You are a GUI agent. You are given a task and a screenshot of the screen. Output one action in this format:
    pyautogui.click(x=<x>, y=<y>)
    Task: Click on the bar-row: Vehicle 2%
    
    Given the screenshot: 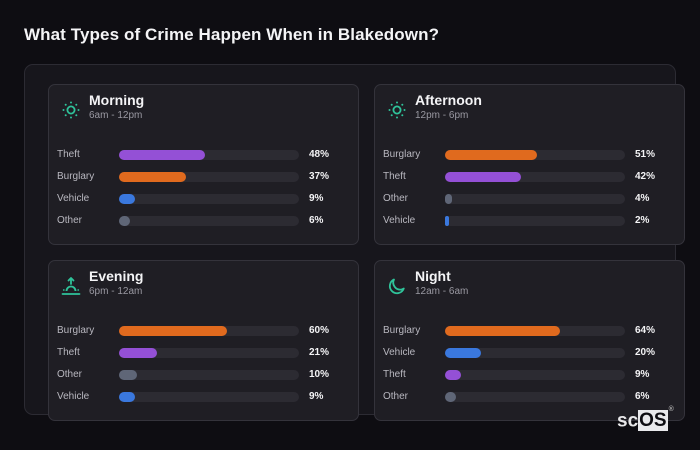 What is the action you would take?
    pyautogui.click(x=528, y=221)
    